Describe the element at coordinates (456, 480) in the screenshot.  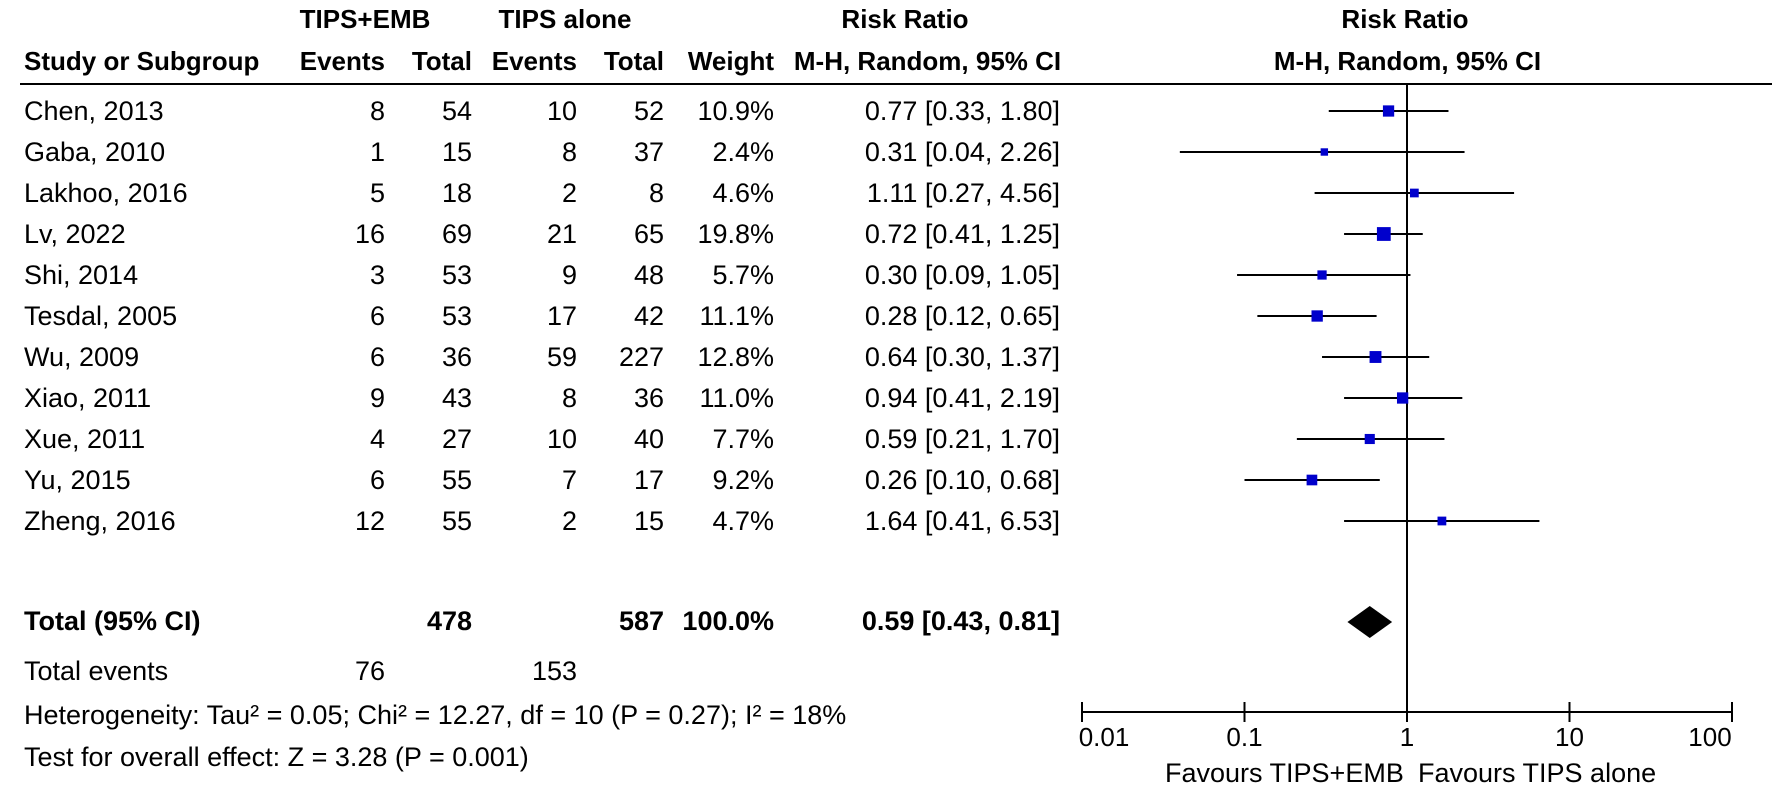
I see `total-exp: 55` at that location.